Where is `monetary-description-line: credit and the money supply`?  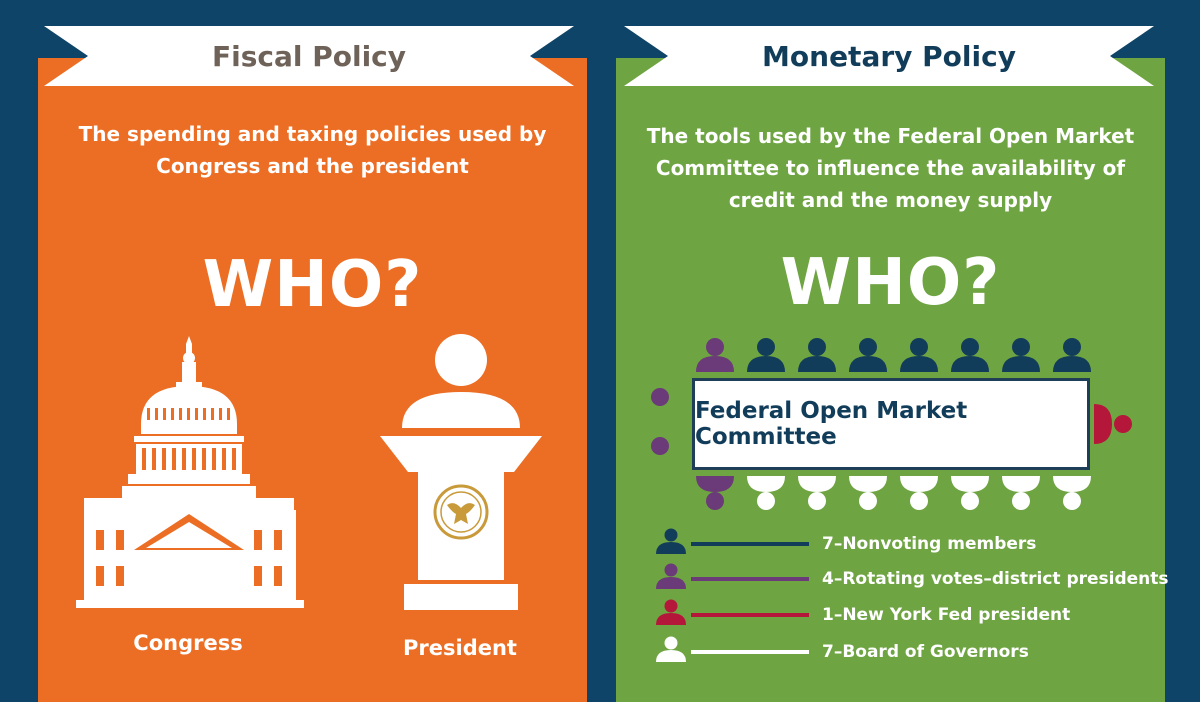 monetary-description-line: credit and the money supply is located at coordinates (890, 200).